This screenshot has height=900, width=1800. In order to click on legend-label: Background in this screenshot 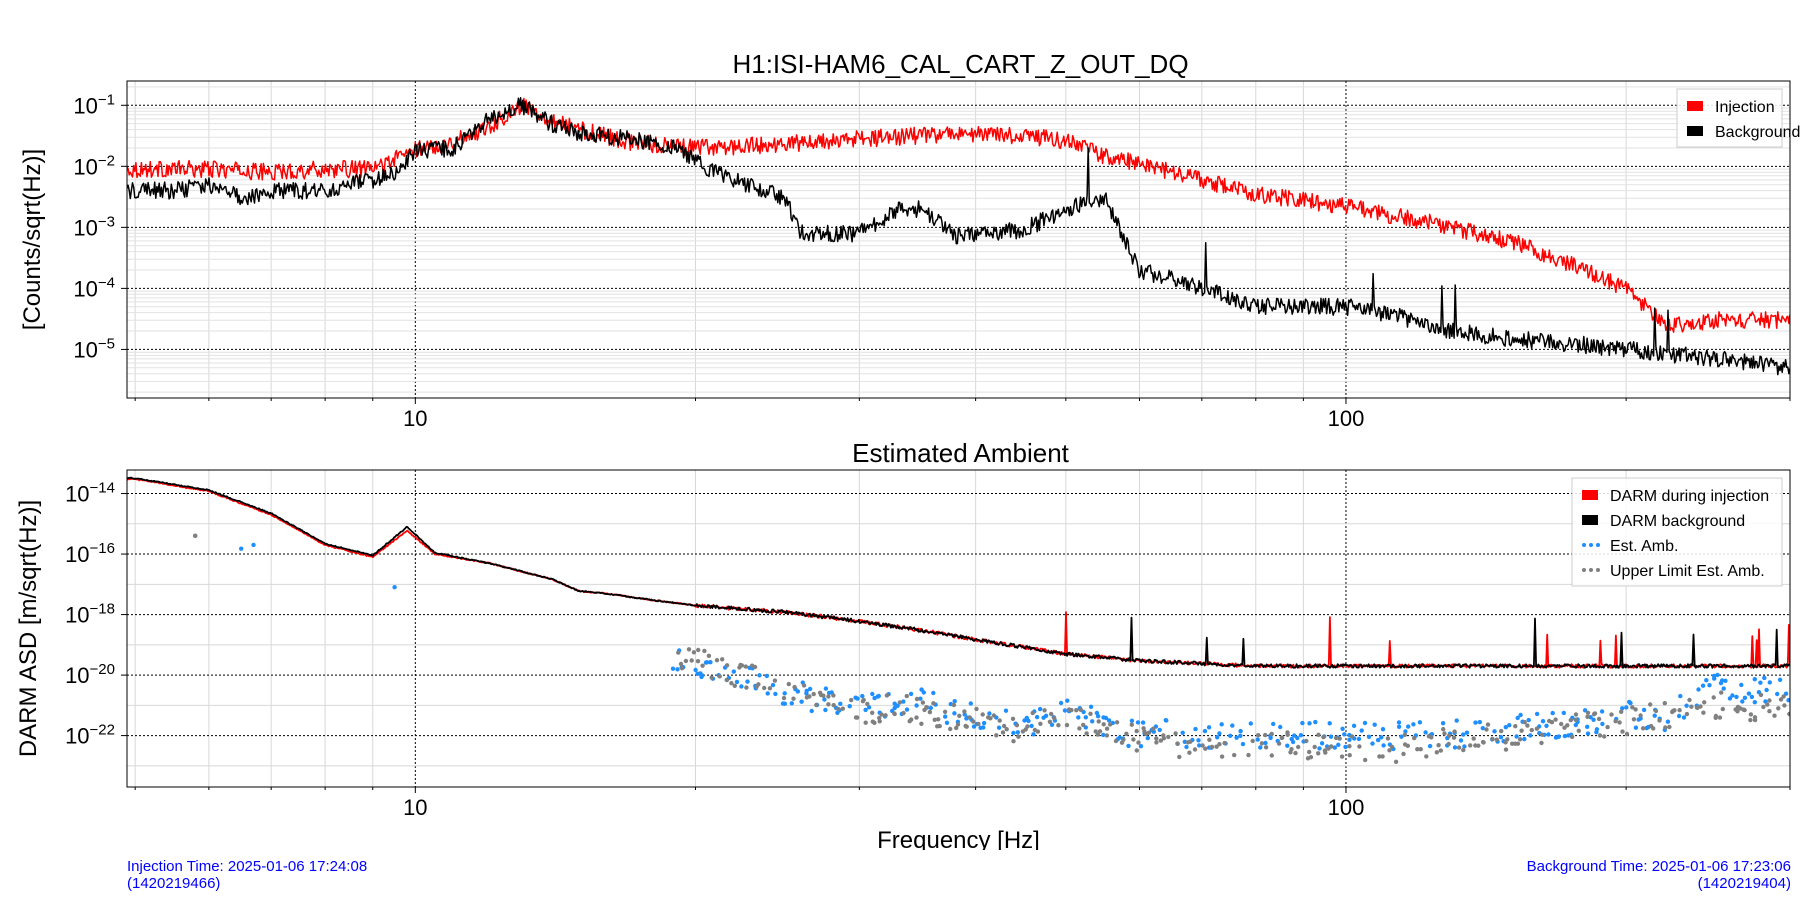, I will do `click(1757, 132)`.